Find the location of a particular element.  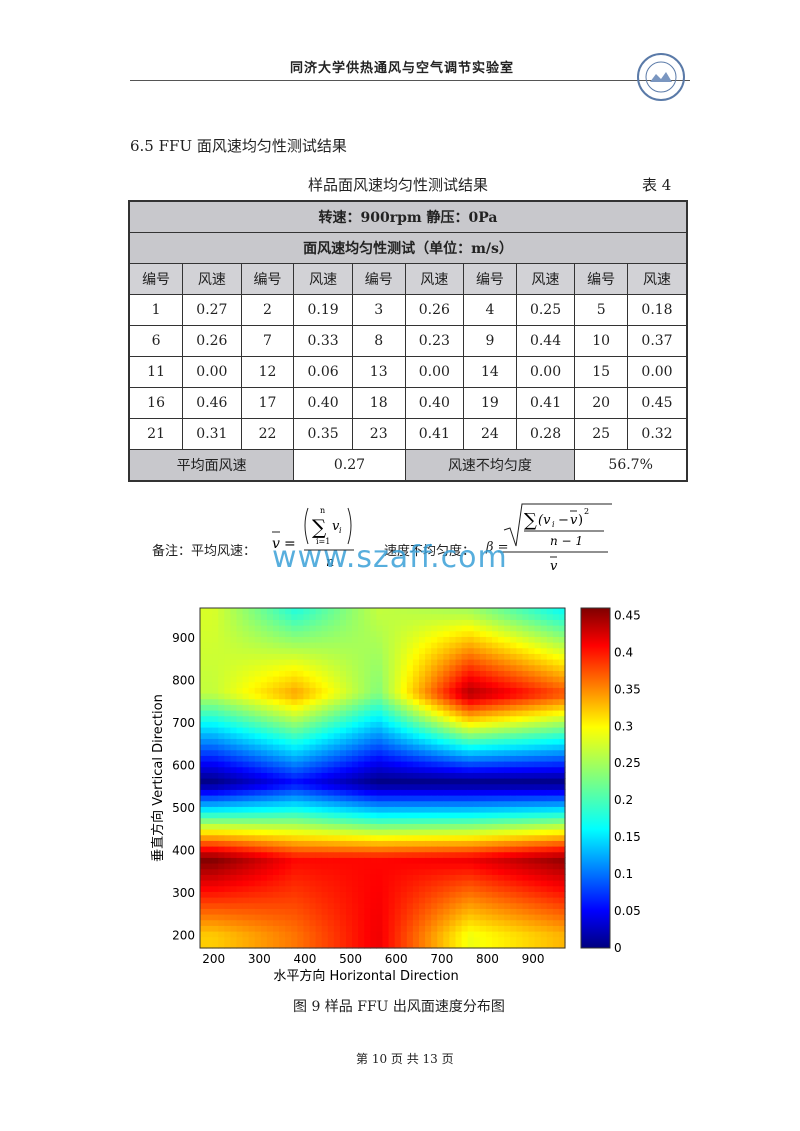

table-summary-row: 平均面风速 0.27 风速不均匀度 56.7% is located at coordinates (408, 465).